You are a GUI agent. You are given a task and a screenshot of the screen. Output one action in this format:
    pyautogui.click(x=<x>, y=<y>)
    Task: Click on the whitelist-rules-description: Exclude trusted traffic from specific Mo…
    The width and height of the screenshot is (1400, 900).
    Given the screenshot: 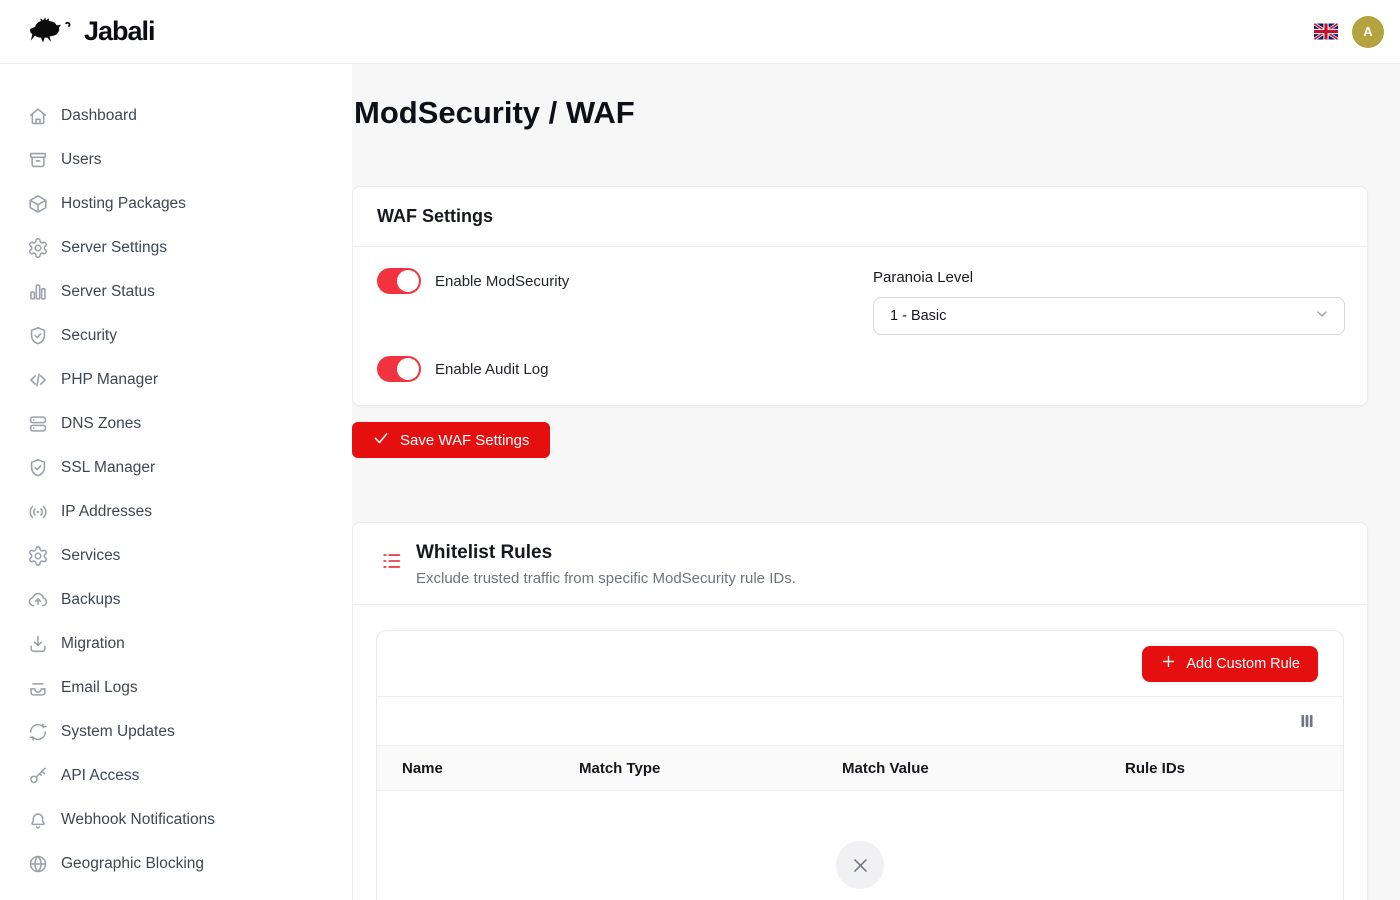 What is the action you would take?
    pyautogui.click(x=606, y=578)
    